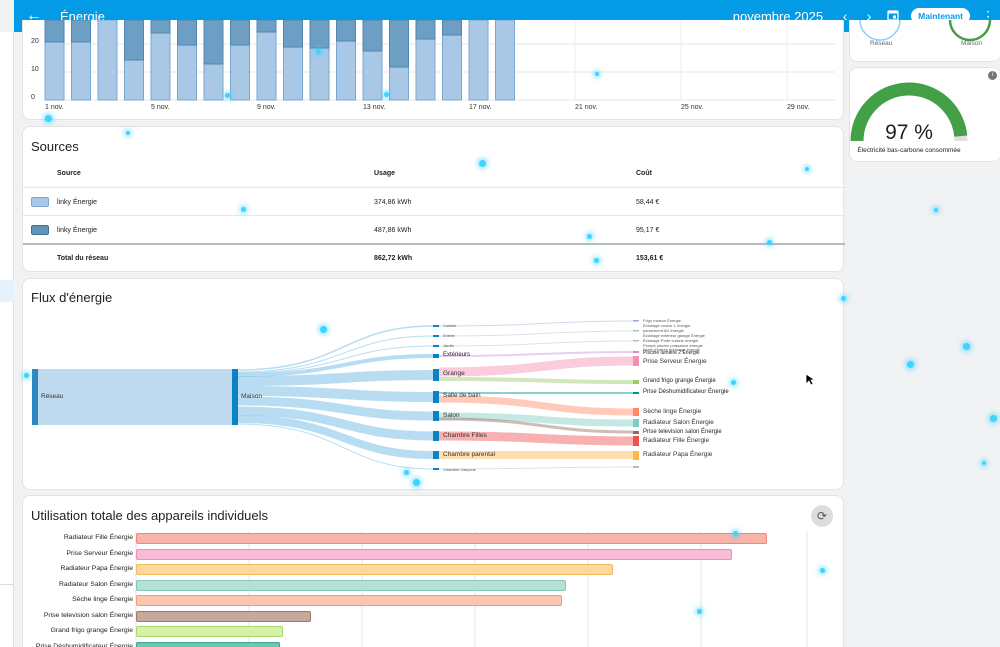 This screenshot has height=647, width=1000. Describe the element at coordinates (586, 107) in the screenshot. I see `x-tick: 21 nov.` at that location.